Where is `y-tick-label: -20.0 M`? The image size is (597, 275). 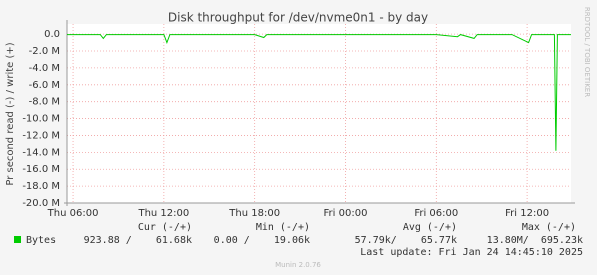 y-tick-label: -20.0 M is located at coordinates (41, 203).